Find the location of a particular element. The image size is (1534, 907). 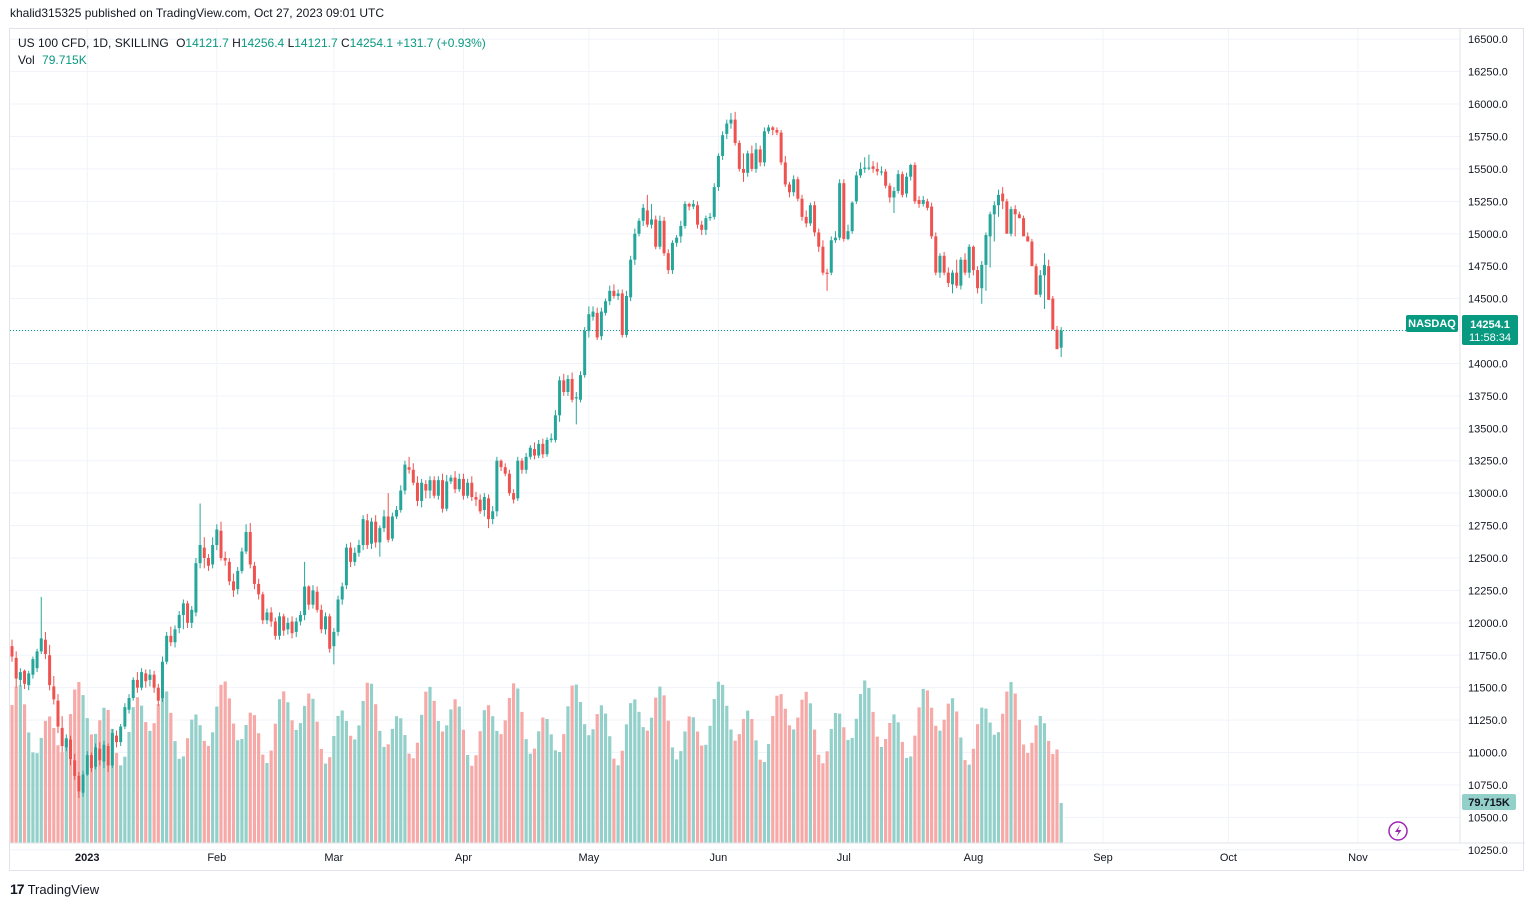

price-tick-label: 15000.0 is located at coordinates (1488, 235).